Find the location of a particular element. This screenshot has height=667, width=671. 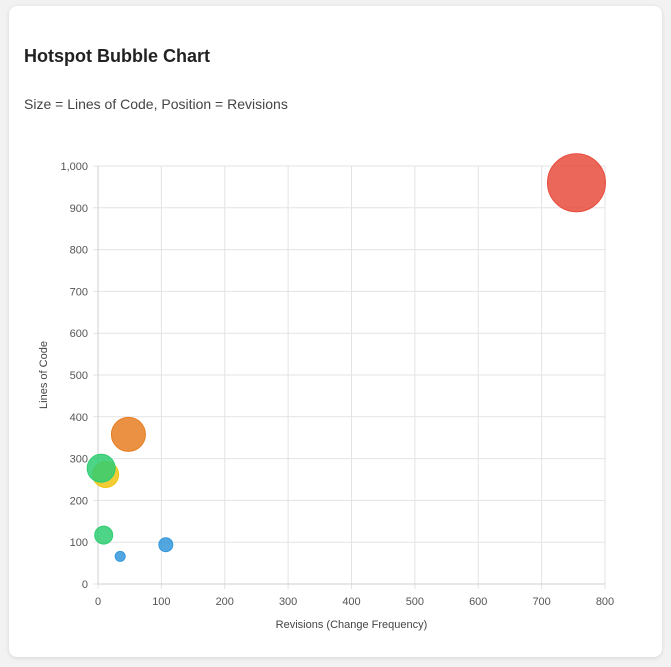

x-tick-label: 800 is located at coordinates (605, 602).